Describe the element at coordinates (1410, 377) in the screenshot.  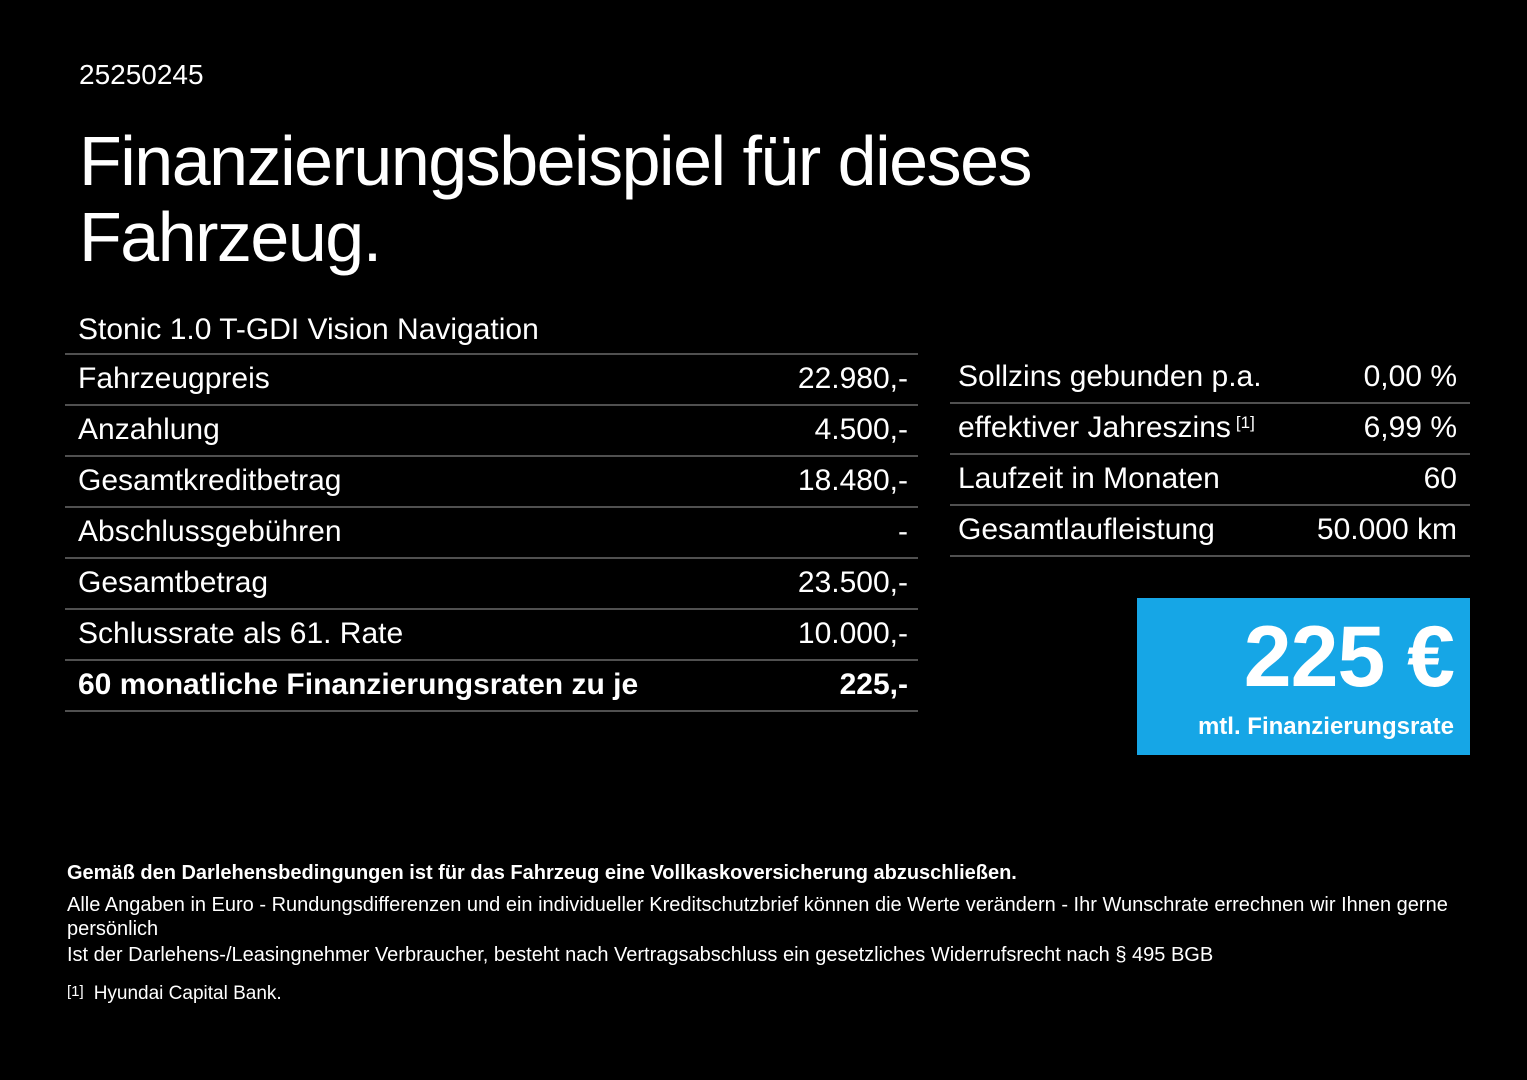
I see `row-value: 0,00 %` at that location.